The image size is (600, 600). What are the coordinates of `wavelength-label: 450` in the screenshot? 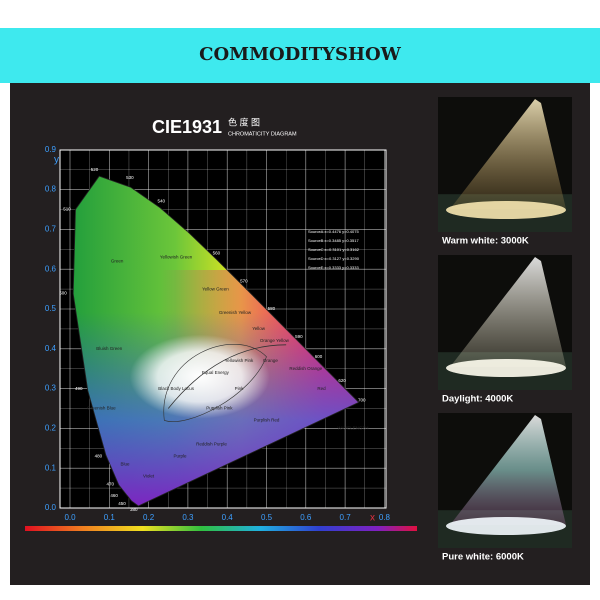 It's located at (122, 503).